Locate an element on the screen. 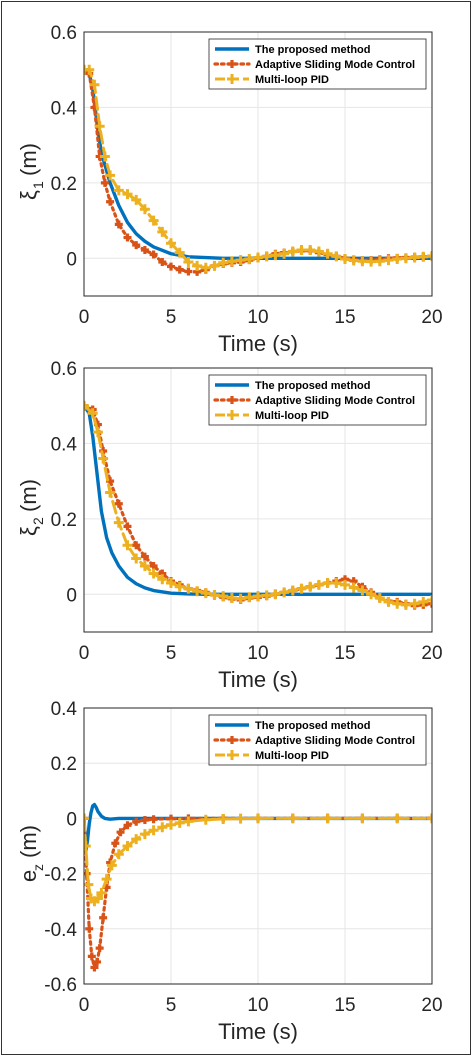 The height and width of the screenshot is (1058, 474). y-axis-label: ez (m) is located at coordinates (31, 853).